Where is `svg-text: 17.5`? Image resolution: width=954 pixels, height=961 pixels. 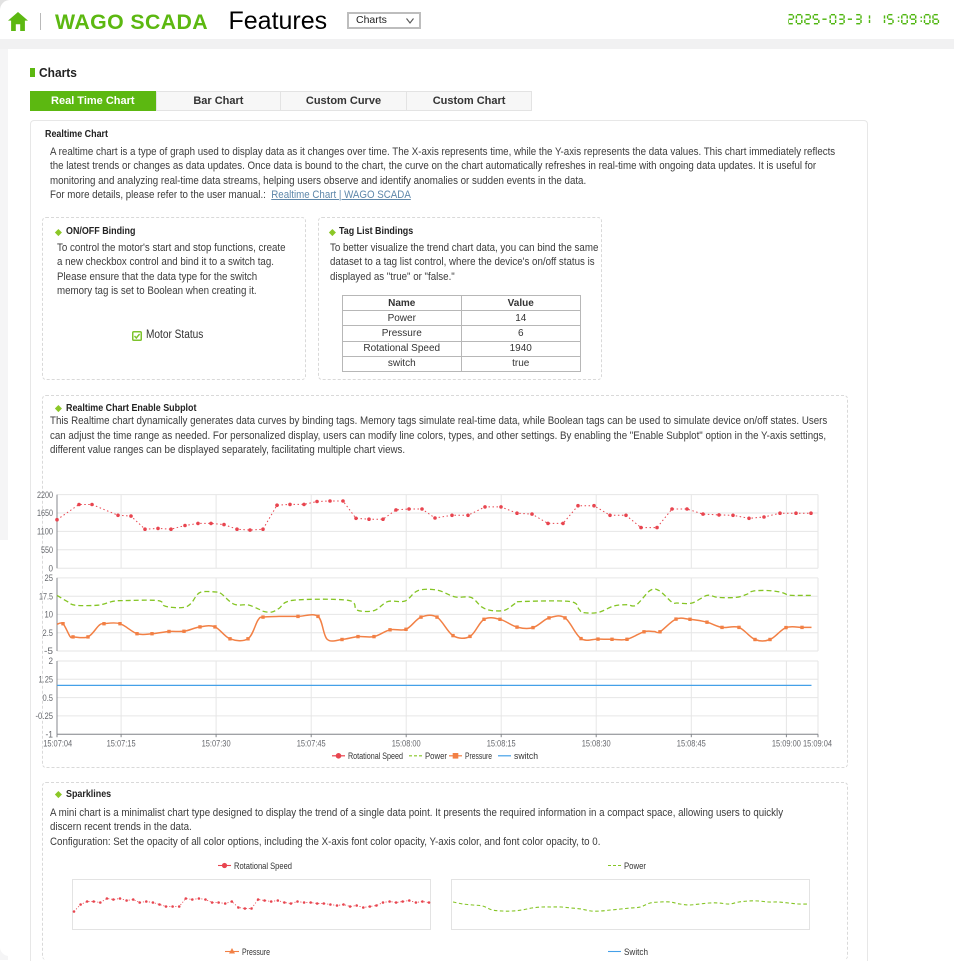
svg-text: 17.5 is located at coordinates (46, 596).